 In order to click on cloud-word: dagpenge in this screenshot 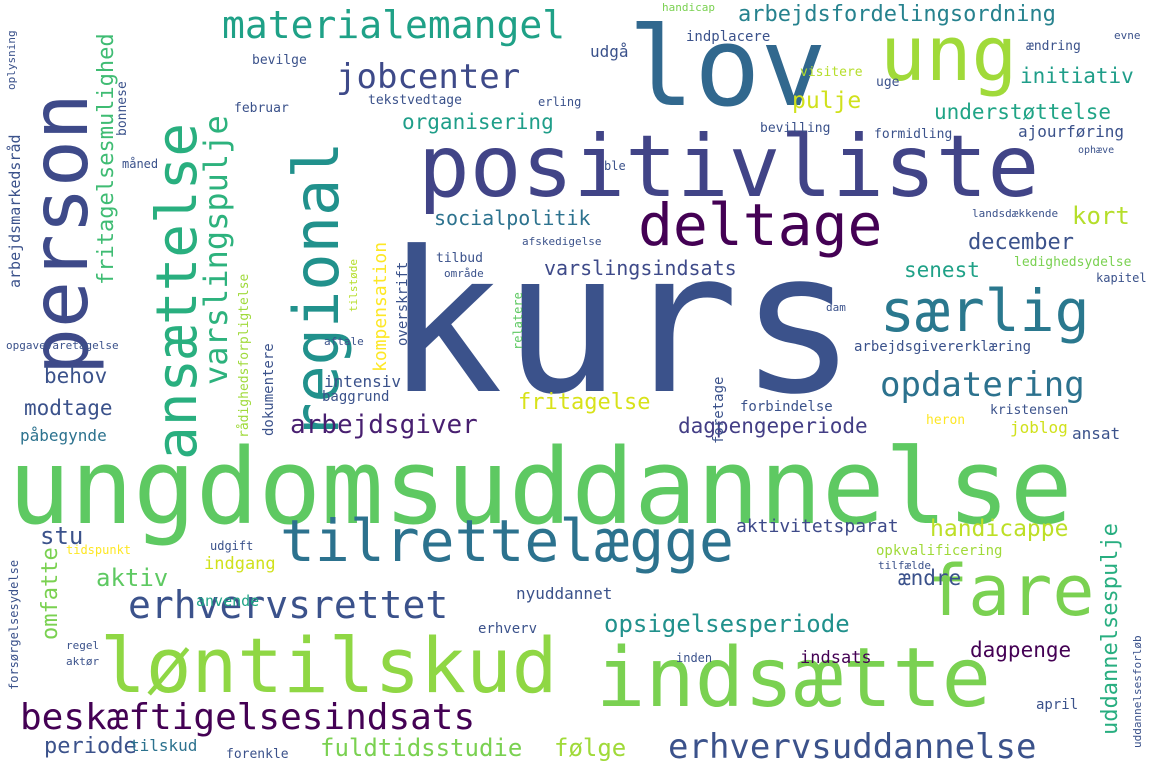, I will do `click(1021, 650)`.